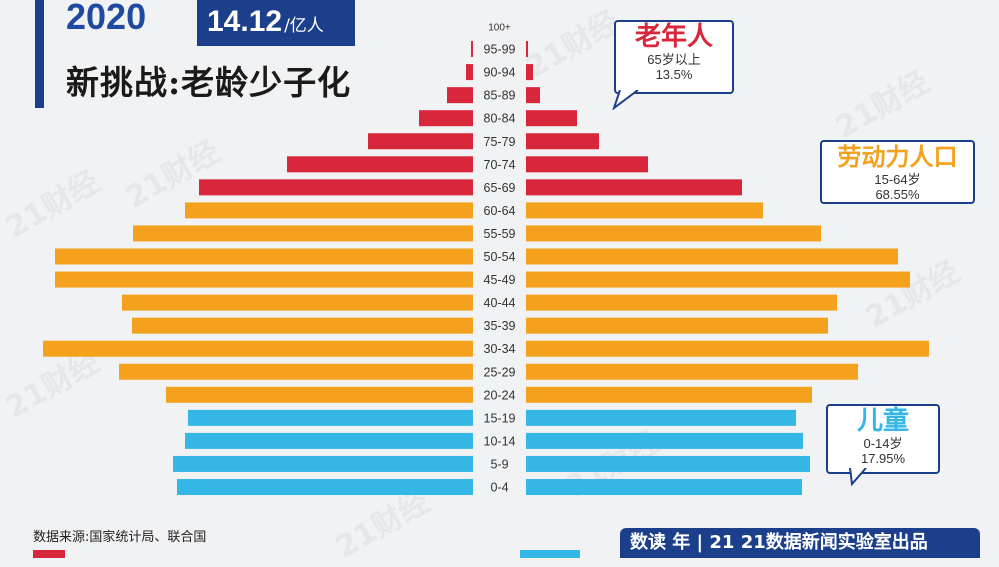 The height and width of the screenshot is (567, 999). I want to click on age-label-10-14: 10-14, so click(500, 441).